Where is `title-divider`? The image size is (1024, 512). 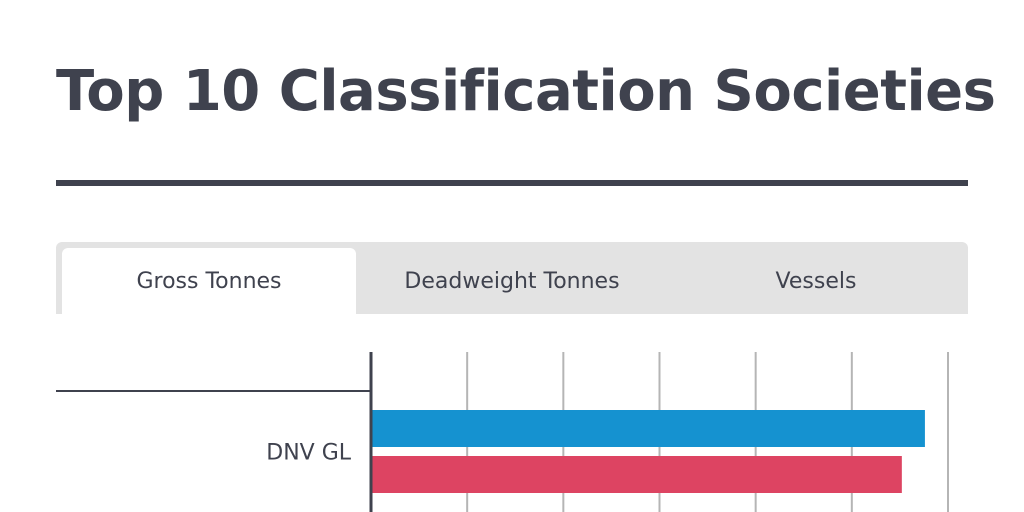 title-divider is located at coordinates (512, 183).